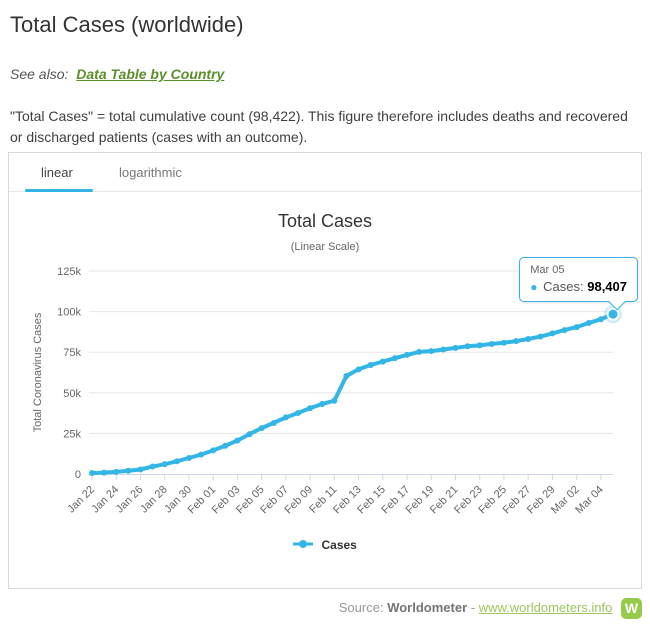  I want to click on tooltip-date: Mar 05, so click(547, 270).